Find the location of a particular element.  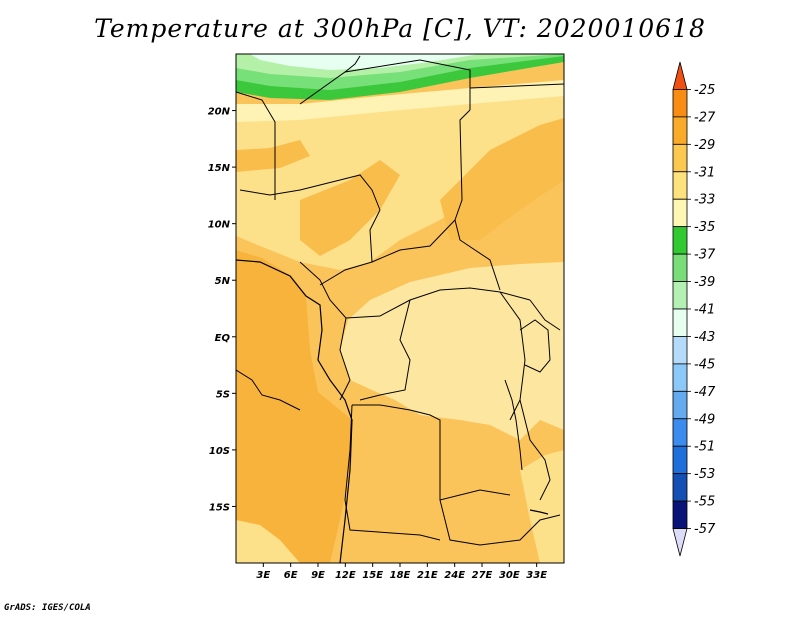

colorbar-label: -39 is located at coordinates (704, 282).